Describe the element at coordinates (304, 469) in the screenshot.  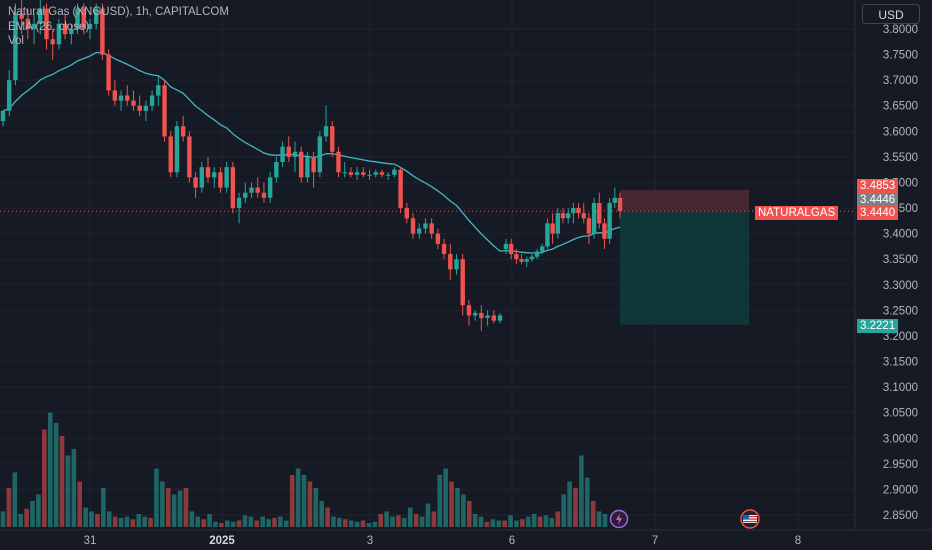
I see `volume-bars` at that location.